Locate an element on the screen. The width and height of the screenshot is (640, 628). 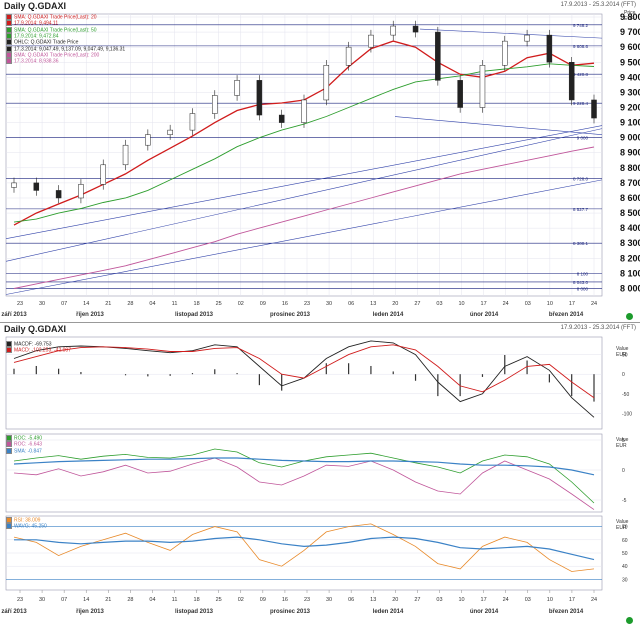
level-label: 8 043.0 is located at coordinates (581, 282).